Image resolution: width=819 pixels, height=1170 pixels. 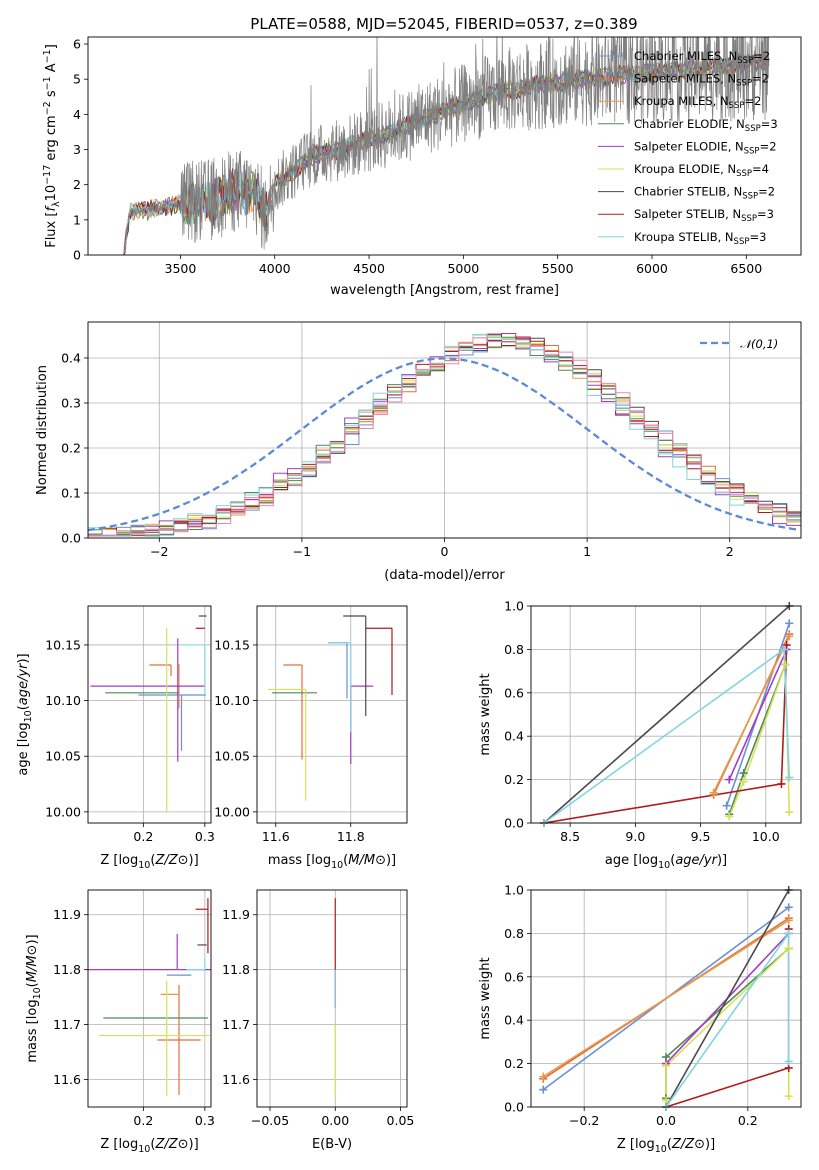 What do you see at coordinates (700, 238) in the screenshot?
I see `legend-label: Kroupa STELIB, NSSP=3` at bounding box center [700, 238].